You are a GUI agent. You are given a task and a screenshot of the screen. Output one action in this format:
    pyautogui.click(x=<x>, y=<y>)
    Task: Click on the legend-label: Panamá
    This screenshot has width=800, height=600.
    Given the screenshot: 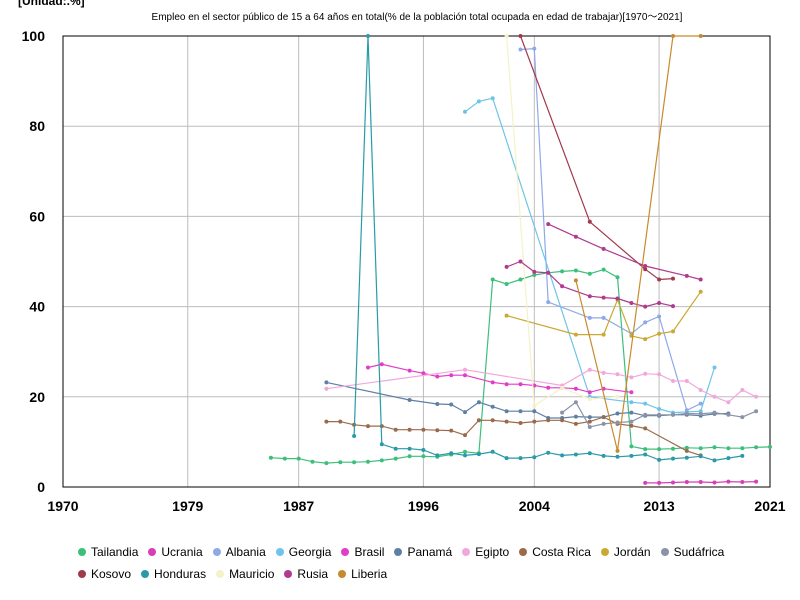 What is the action you would take?
    pyautogui.click(x=430, y=552)
    